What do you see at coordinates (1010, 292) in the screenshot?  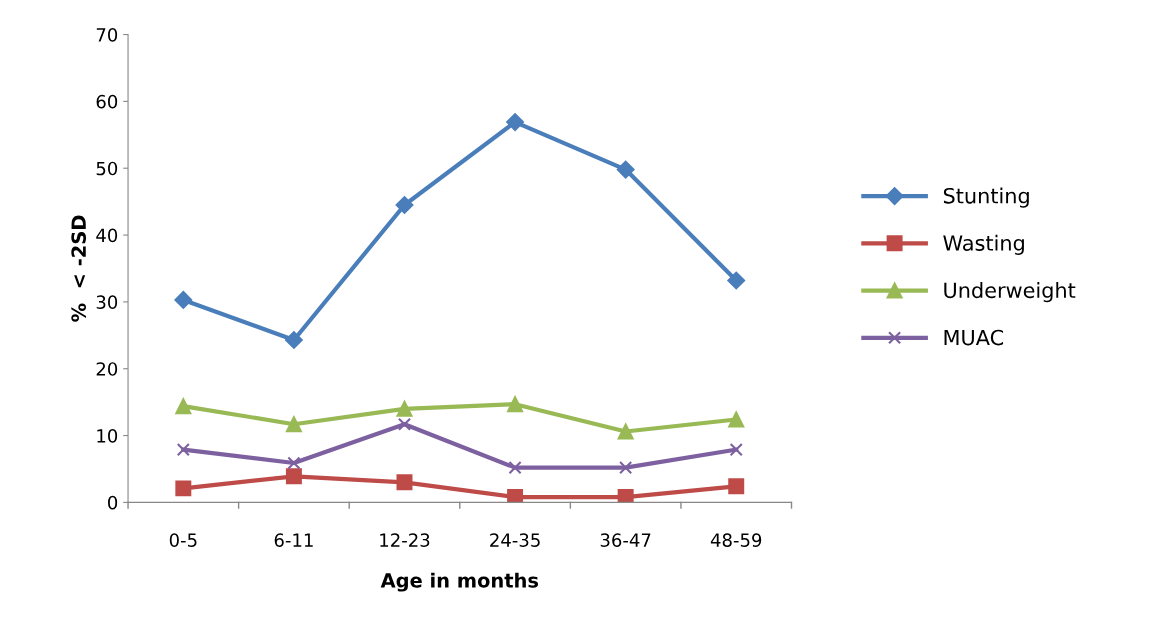 I see `legend-label: Underweight` at bounding box center [1010, 292].